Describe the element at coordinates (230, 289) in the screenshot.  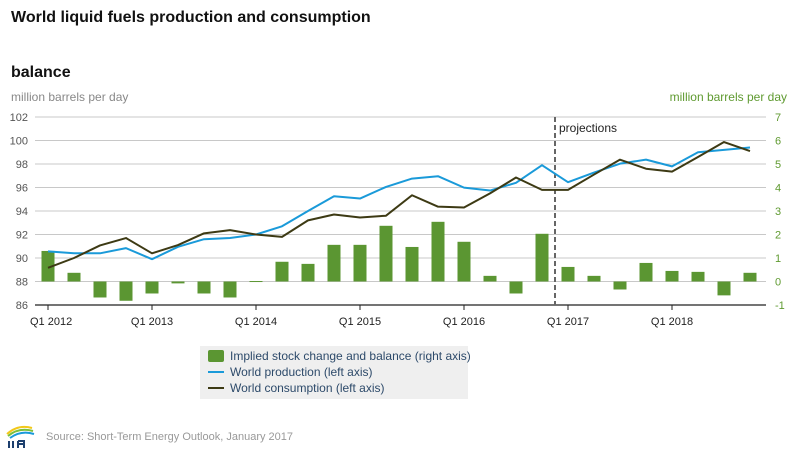
I see `bar-q4-2013` at that location.